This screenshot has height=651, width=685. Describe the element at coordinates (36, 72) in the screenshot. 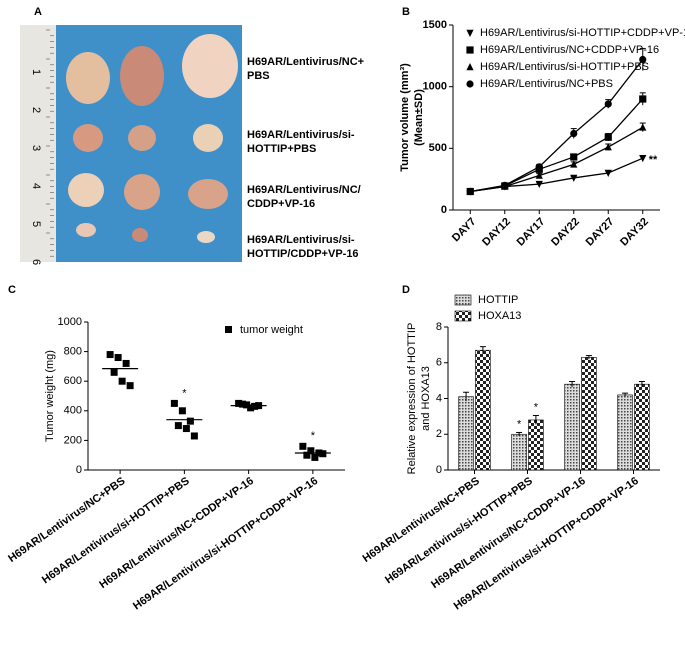

I see `ruler-number: 1` at that location.